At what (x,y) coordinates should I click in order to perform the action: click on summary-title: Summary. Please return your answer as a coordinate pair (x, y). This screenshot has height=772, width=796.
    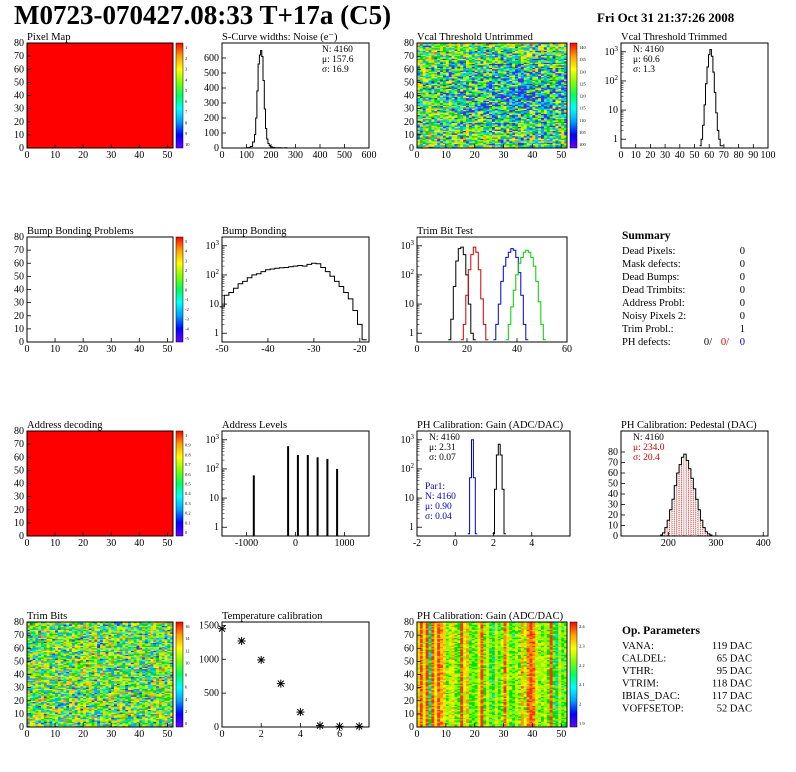
    Looking at the image, I should click on (646, 236).